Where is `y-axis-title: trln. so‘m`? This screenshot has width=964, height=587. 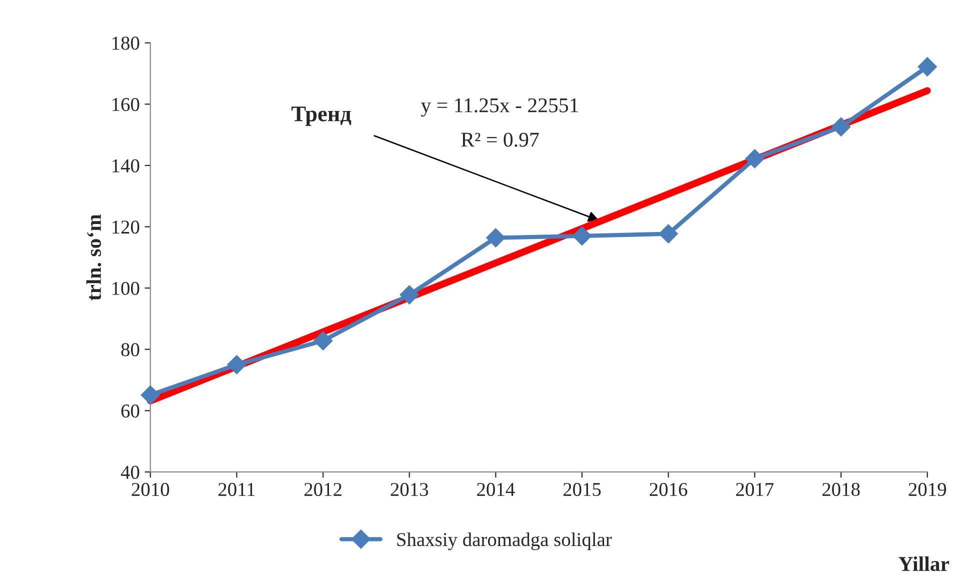 y-axis-title: trln. so‘m is located at coordinates (94, 257).